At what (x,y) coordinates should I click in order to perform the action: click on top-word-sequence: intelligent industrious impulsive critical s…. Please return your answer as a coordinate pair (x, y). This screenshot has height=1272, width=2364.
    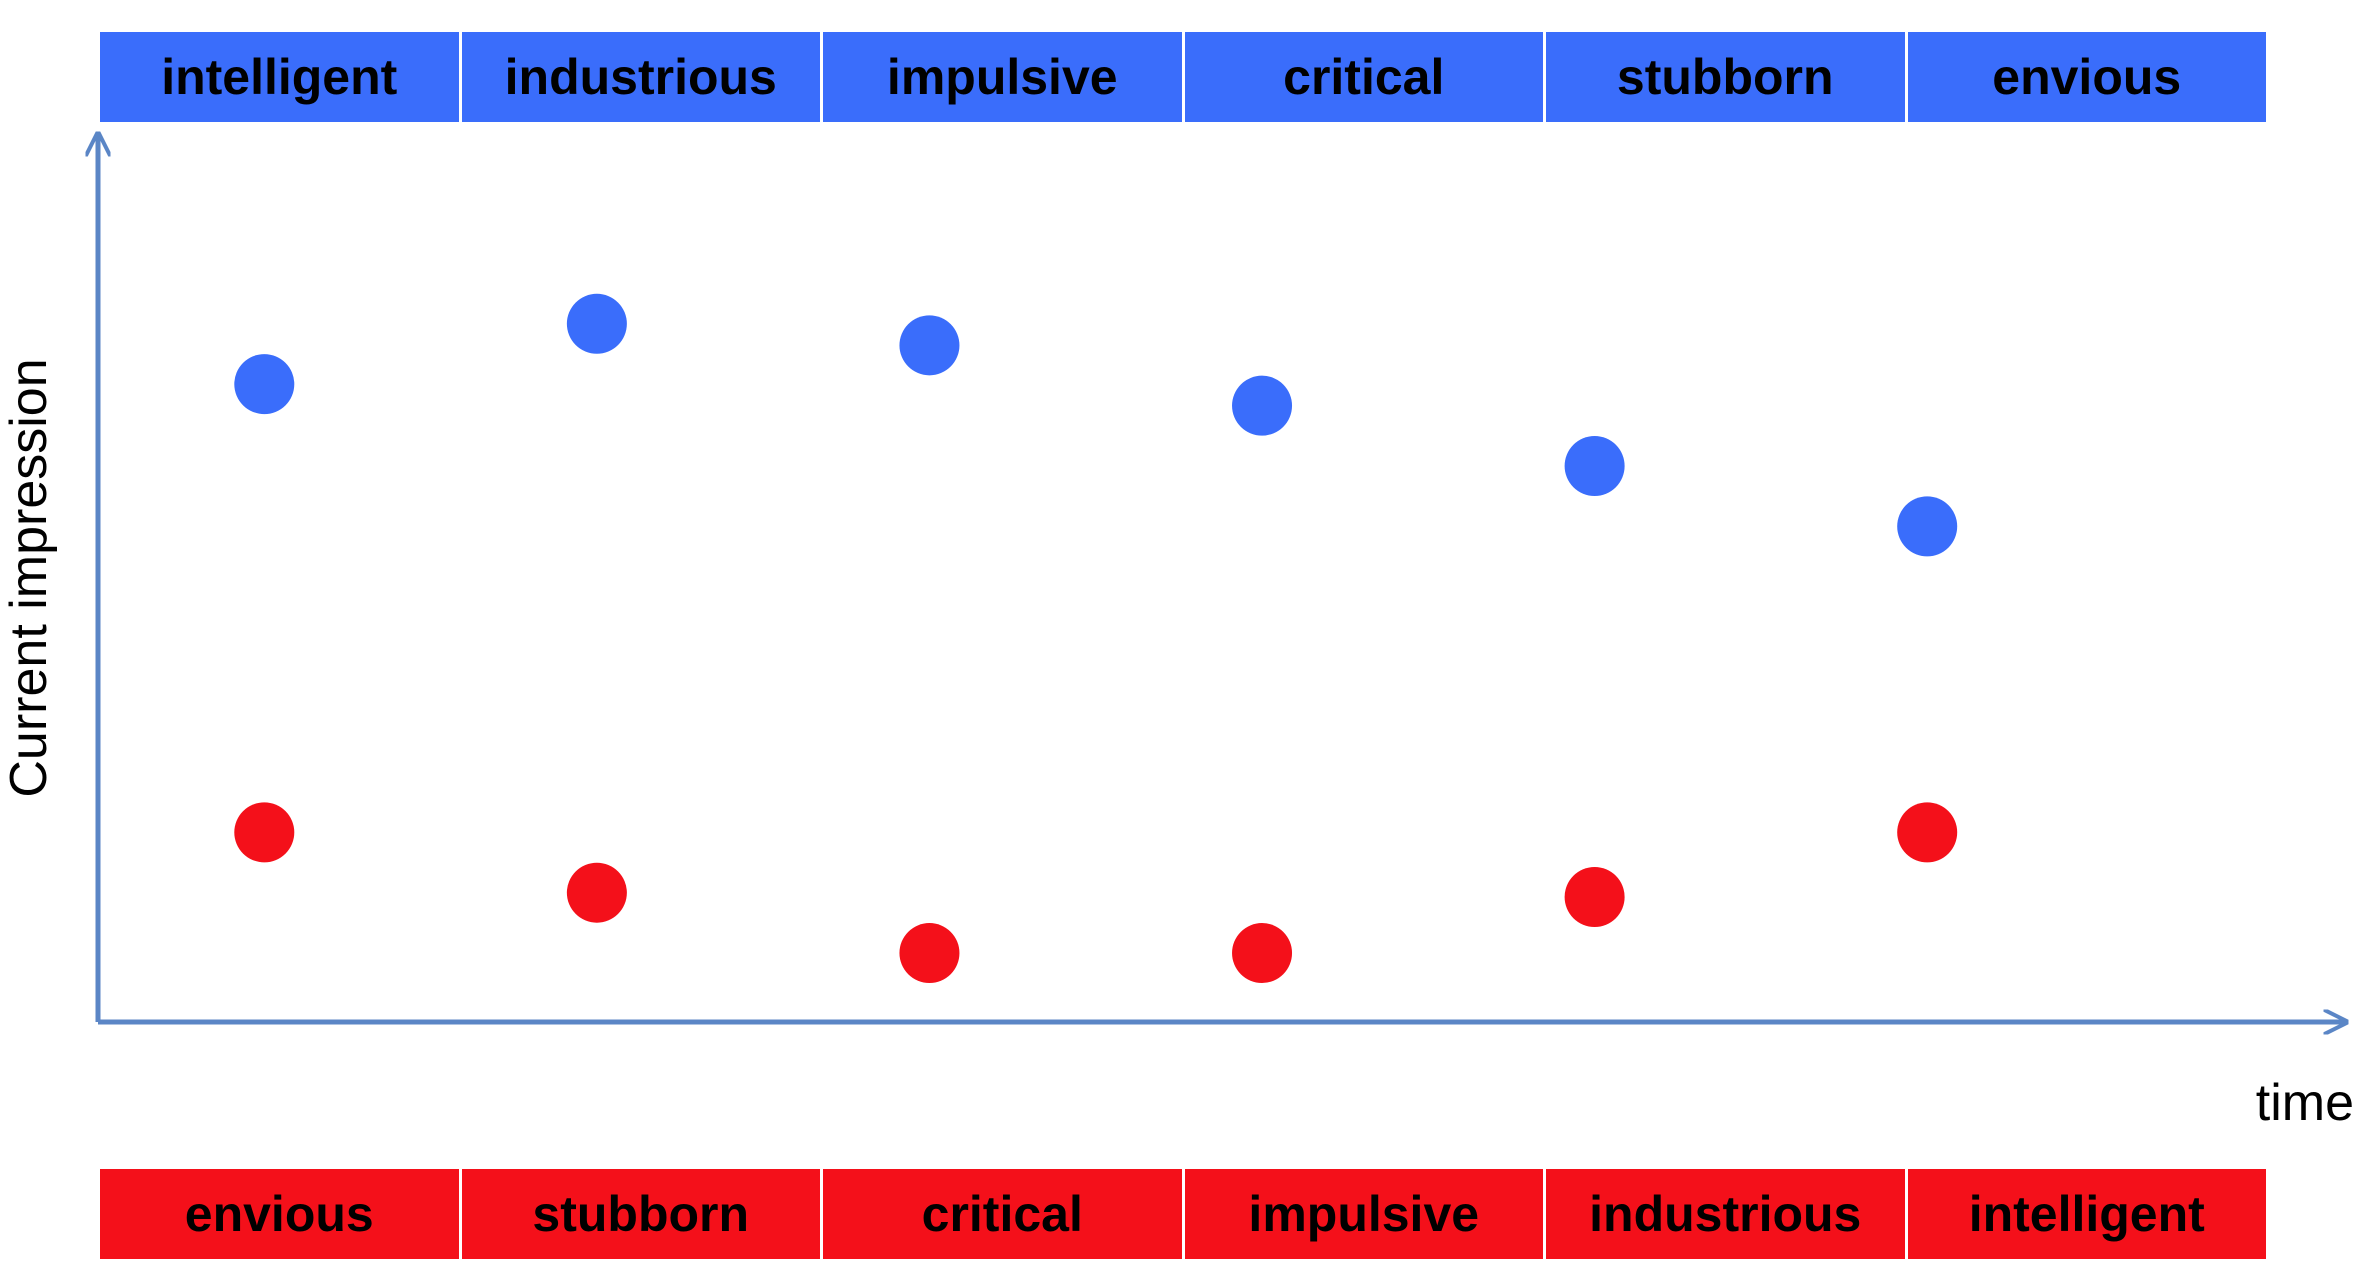
    Looking at the image, I should click on (1183, 77).